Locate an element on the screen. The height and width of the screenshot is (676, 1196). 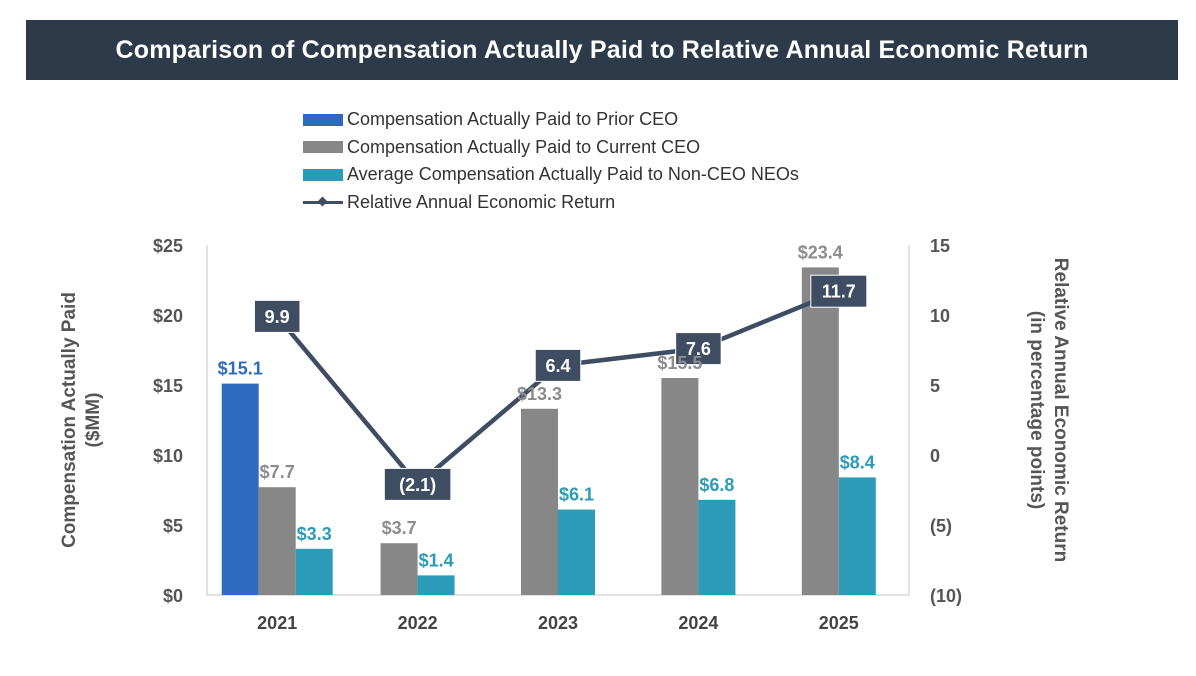
legend-label-economic-return: Relative Annual Economic Return is located at coordinates (481, 201).